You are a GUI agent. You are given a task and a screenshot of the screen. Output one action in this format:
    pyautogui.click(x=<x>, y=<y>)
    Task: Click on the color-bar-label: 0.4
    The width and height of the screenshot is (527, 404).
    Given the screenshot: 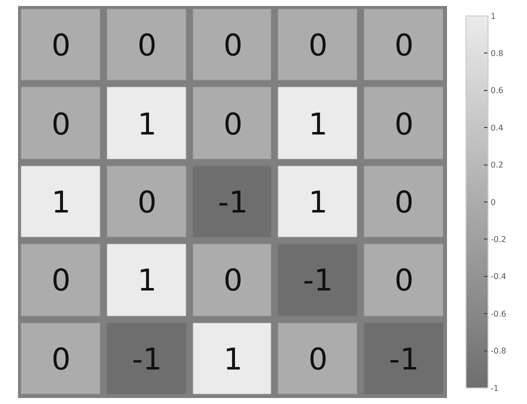 What is the action you would take?
    pyautogui.click(x=497, y=127)
    